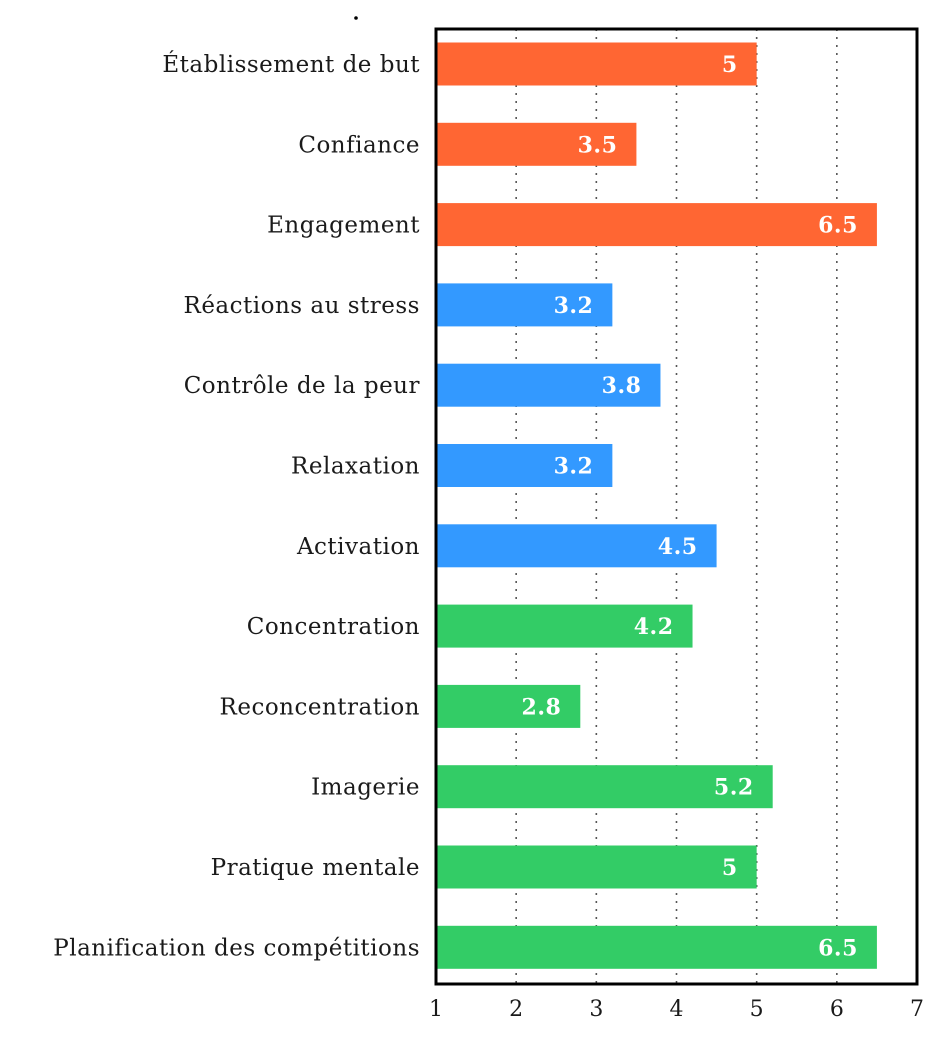 The height and width of the screenshot is (1047, 931). Describe the element at coordinates (734, 788) in the screenshot. I see `bar-value-label: 5.2` at that location.